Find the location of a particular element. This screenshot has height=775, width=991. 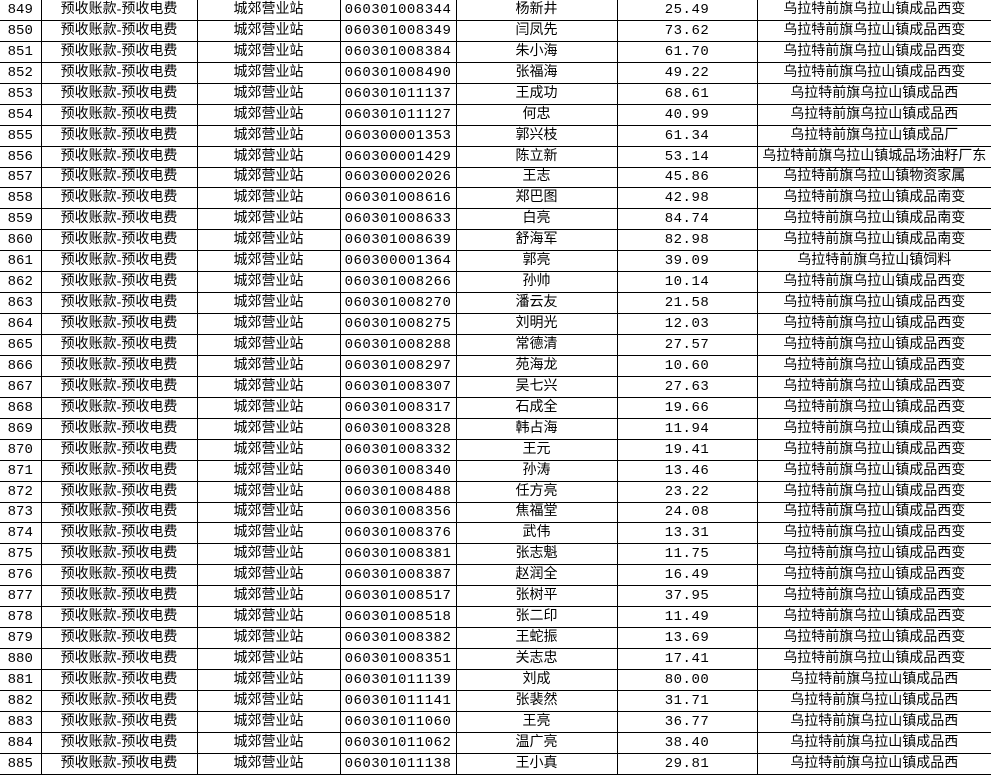

cell-customer-no: 060301011138 is located at coordinates (398, 763).